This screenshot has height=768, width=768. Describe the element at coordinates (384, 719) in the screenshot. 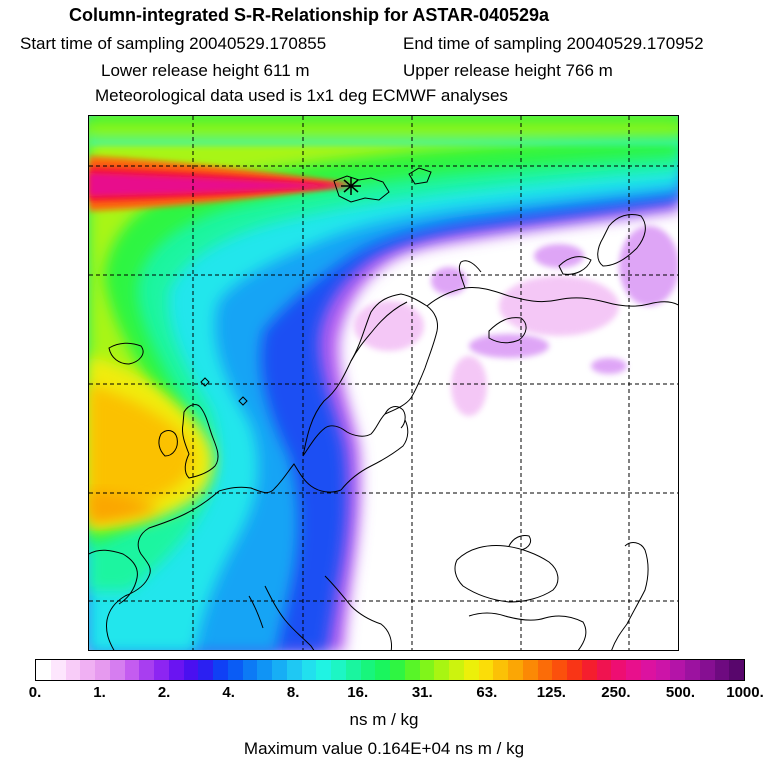

I see `color-scale-units: ns m / kg` at that location.